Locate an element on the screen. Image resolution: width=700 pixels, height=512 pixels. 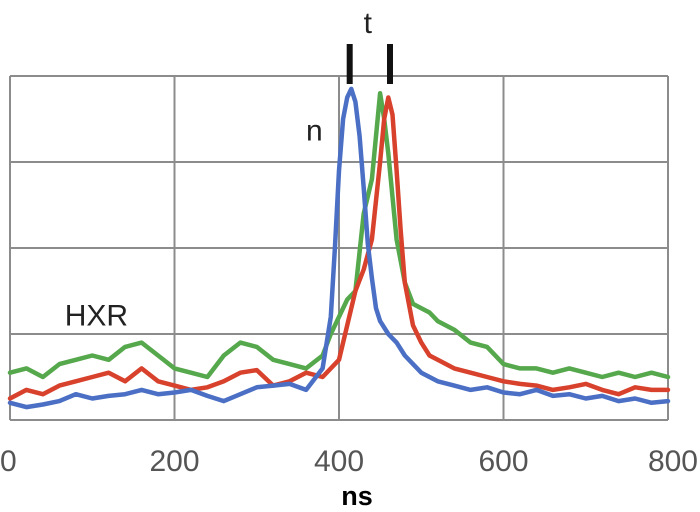
annotation-1: n is located at coordinates (314, 131).